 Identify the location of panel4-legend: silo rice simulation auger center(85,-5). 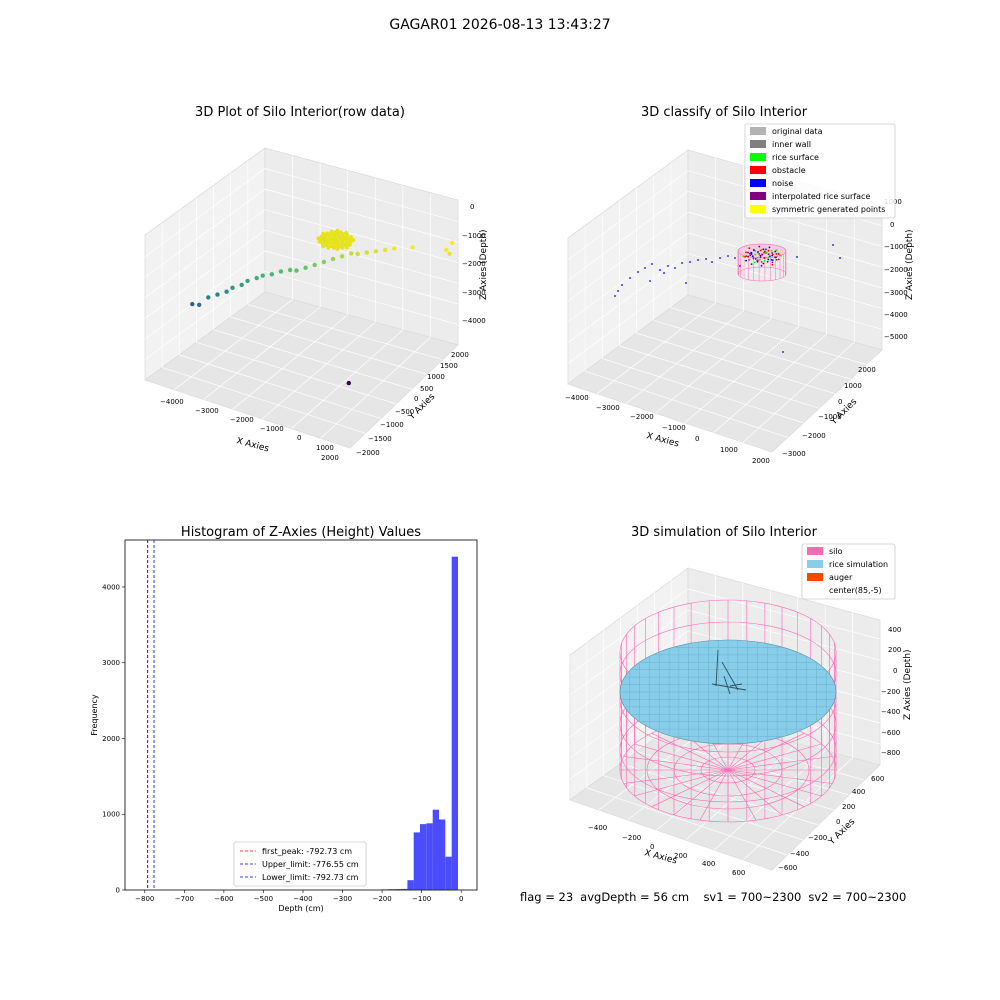
(848, 571).